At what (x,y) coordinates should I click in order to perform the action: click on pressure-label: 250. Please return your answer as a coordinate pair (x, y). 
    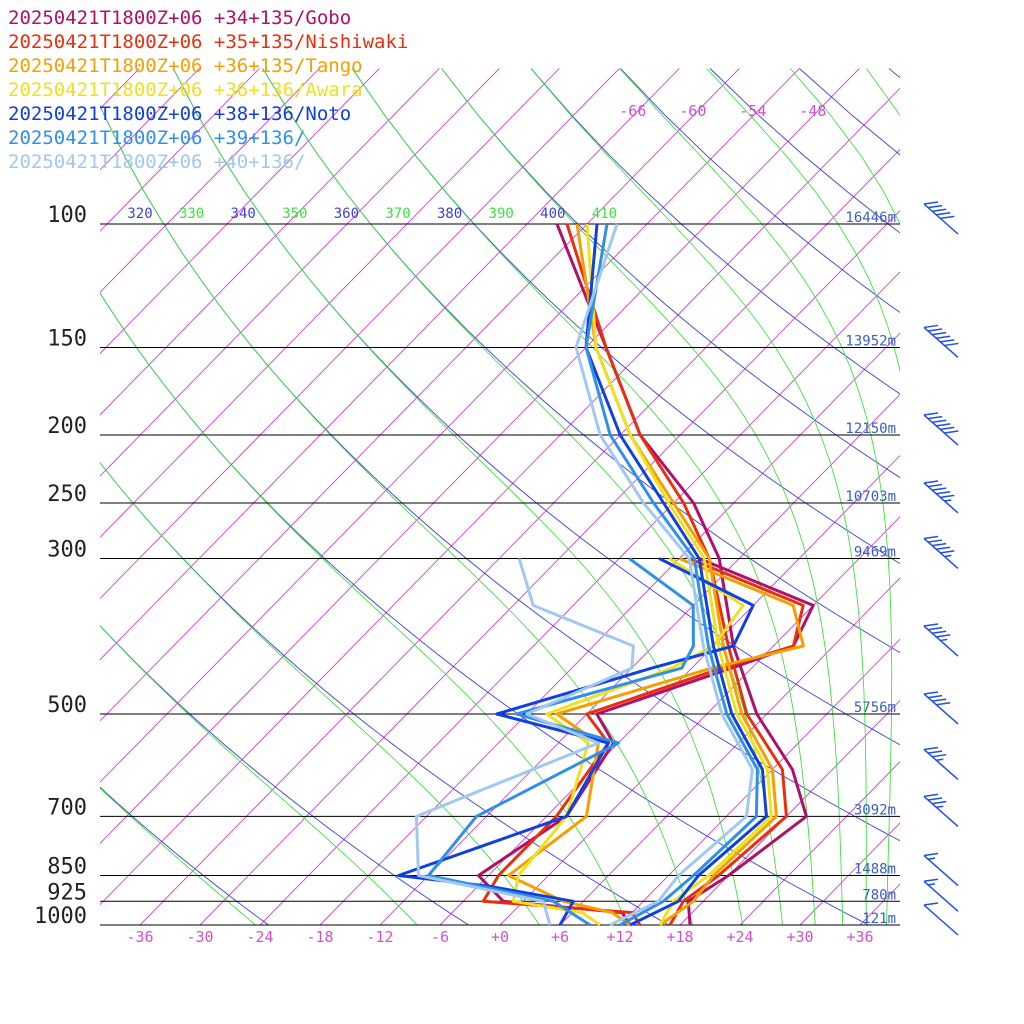
    Looking at the image, I should click on (67, 494).